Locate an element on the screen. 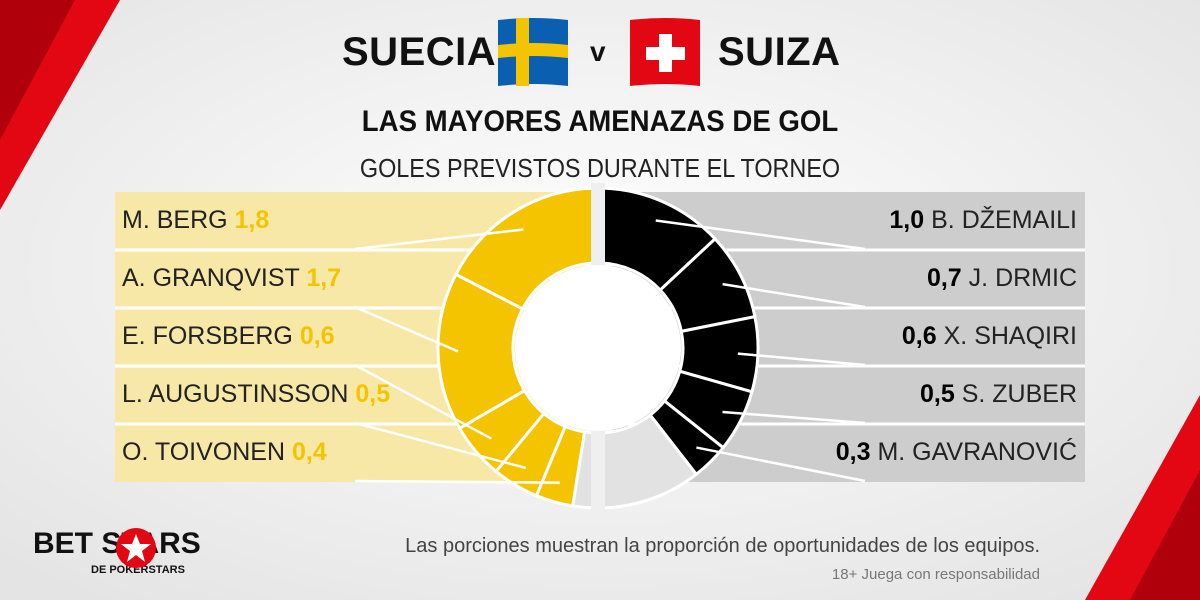  sweden-player-label: A. GRANQVIST 1,7 is located at coordinates (231, 278).